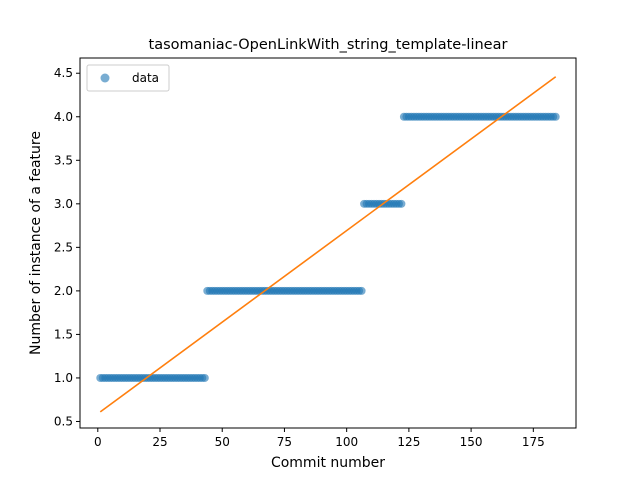 The image size is (640, 480). What do you see at coordinates (222, 442) in the screenshot?
I see `x-tick-label: 50` at bounding box center [222, 442].